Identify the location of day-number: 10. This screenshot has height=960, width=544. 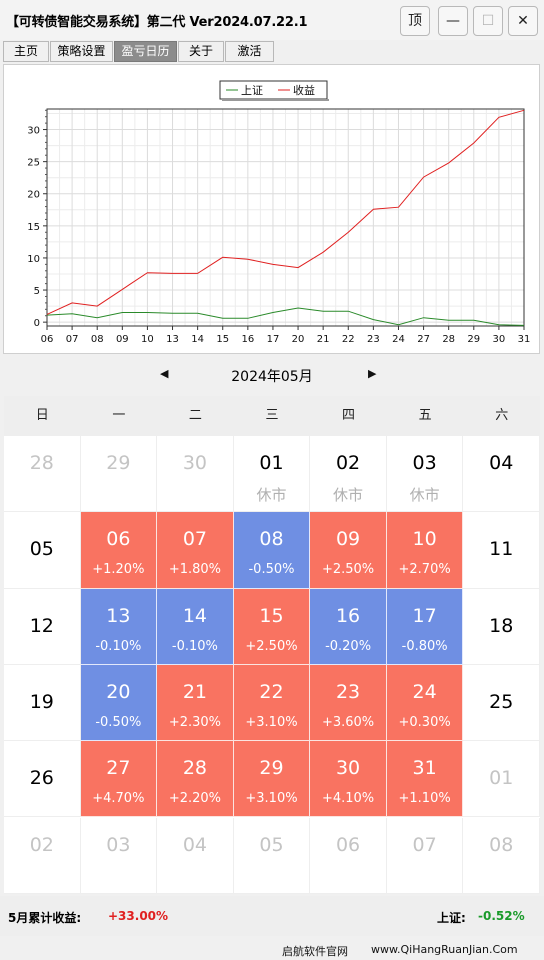
(424, 539).